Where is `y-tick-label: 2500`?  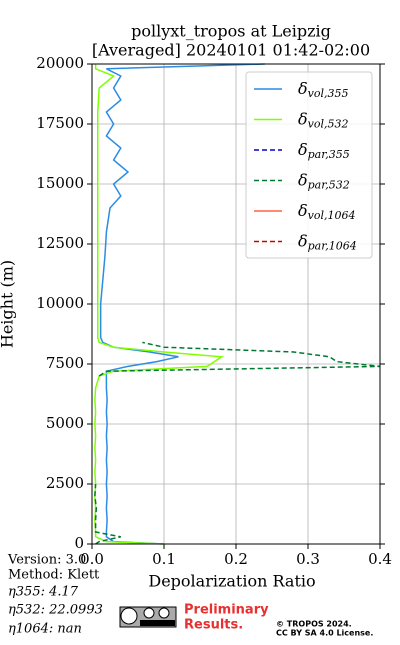
y-tick-label: 2500 is located at coordinates (65, 483).